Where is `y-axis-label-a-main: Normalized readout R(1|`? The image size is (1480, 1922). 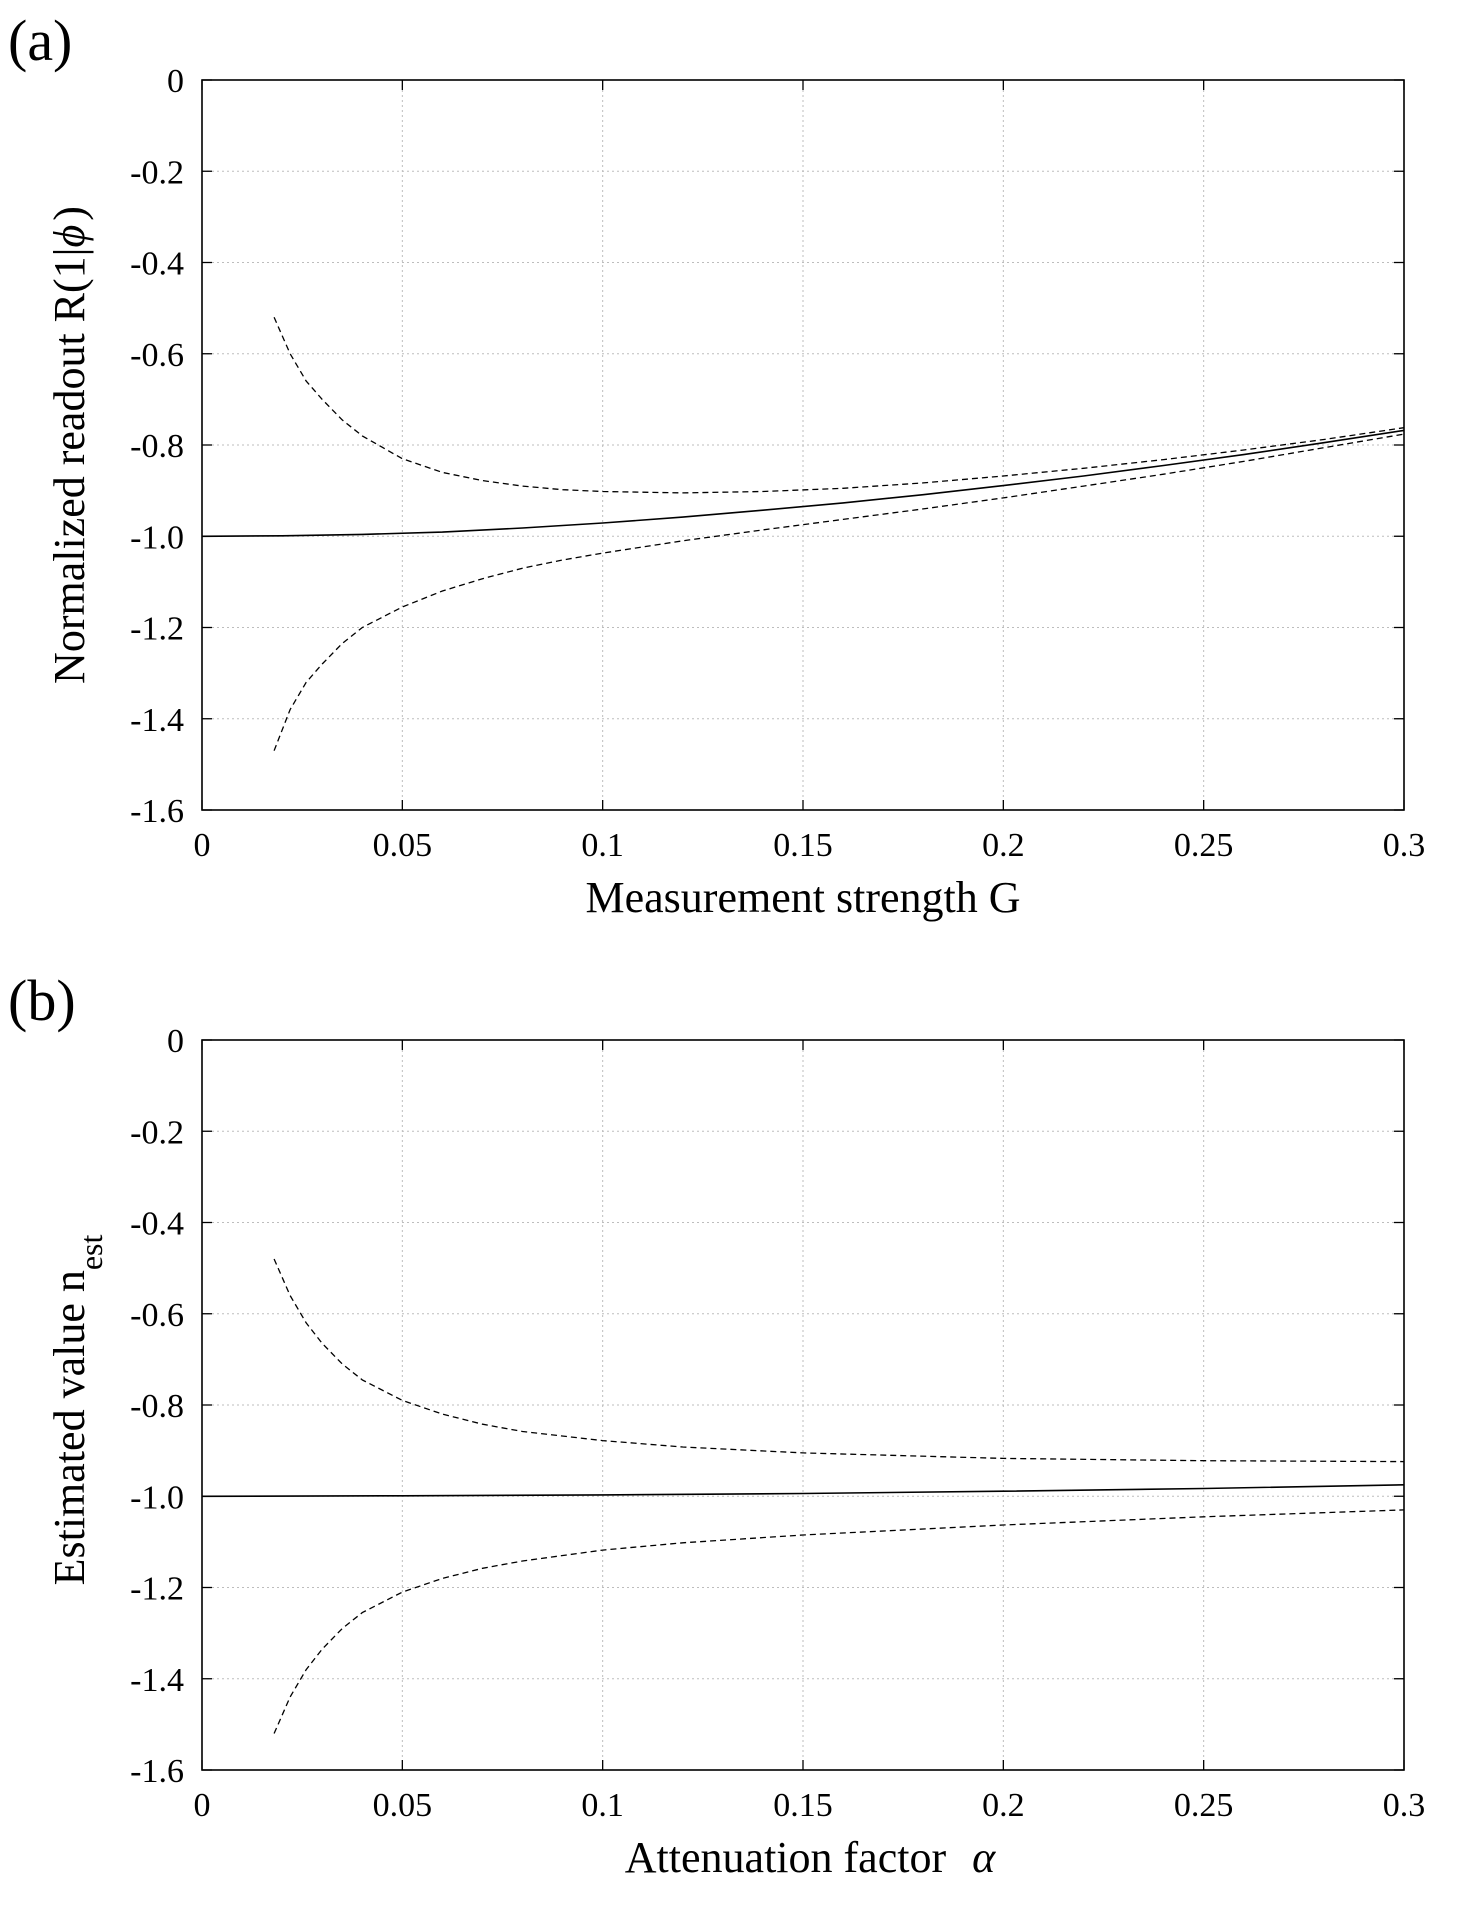
y-axis-label-a-main: Normalized readout R(1| is located at coordinates (69, 466).